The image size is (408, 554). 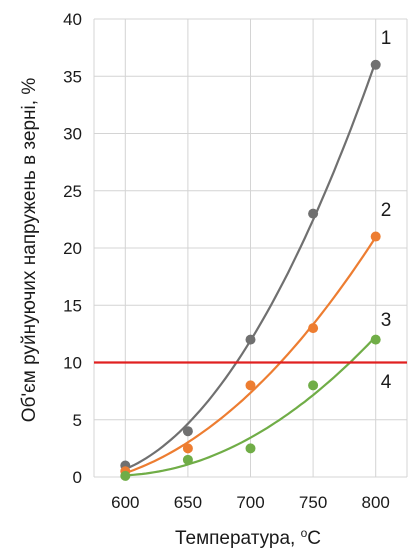 I want to click on y-tick-labels: 0 5 10 15 20 25 30 35 40, so click(x=72, y=248).